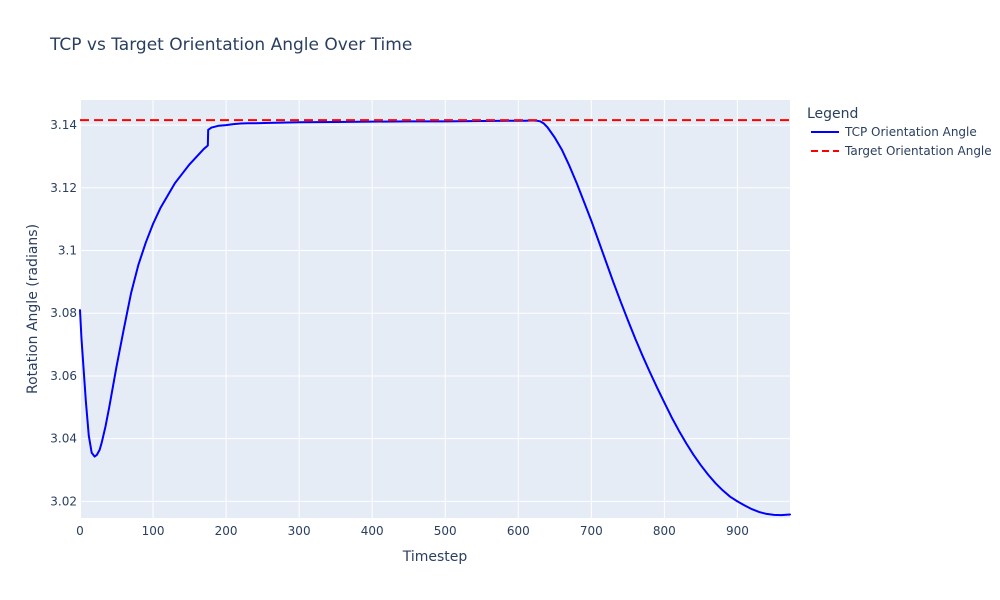 Image resolution: width=1000 pixels, height=600 pixels. What do you see at coordinates (63, 188) in the screenshot?
I see `y-tick-label: 3.12` at bounding box center [63, 188].